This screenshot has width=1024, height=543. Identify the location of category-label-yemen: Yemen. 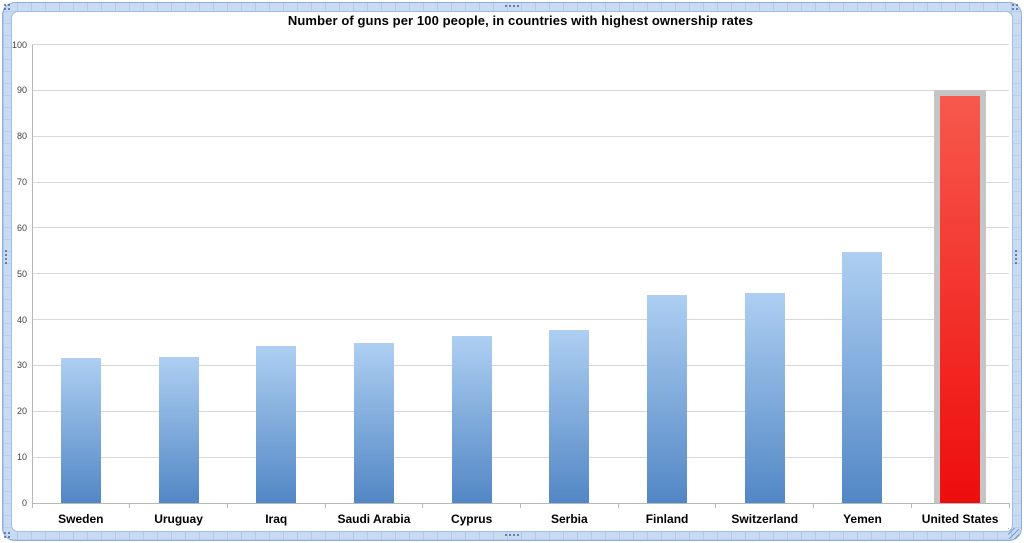
(862, 519).